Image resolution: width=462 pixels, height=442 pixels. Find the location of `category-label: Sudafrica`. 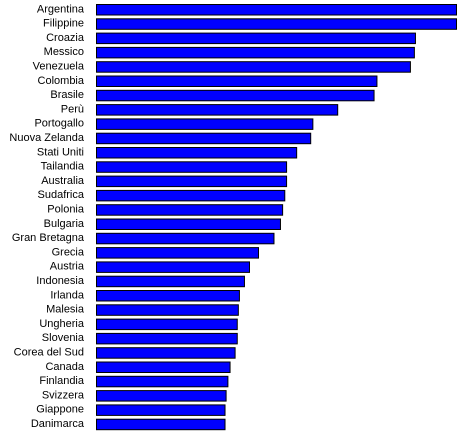

category-label: Sudafrica is located at coordinates (61, 195).